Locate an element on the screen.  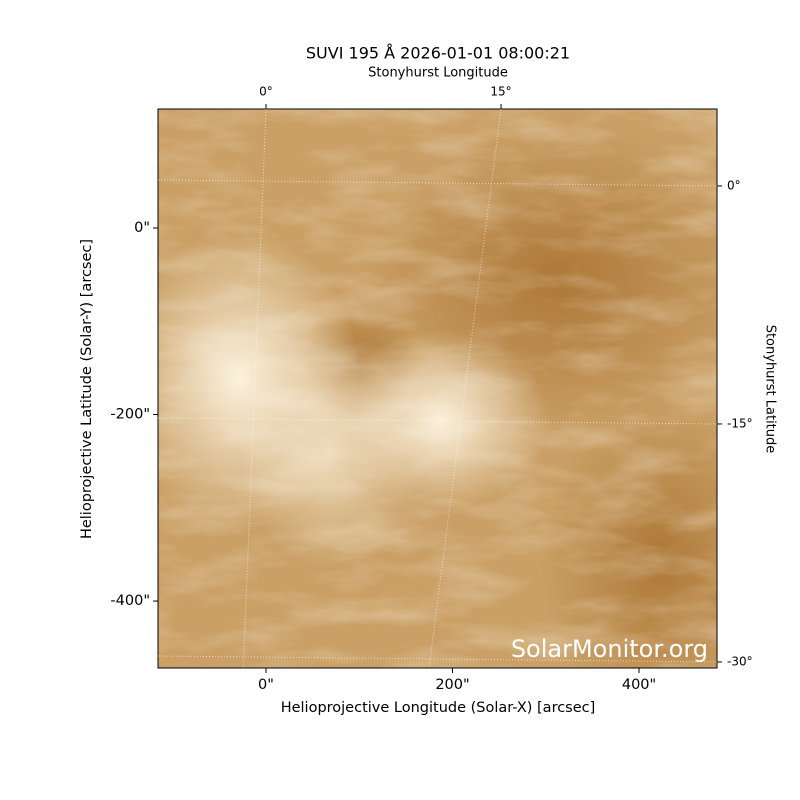
right-tick-label: -30° is located at coordinates (740, 661).